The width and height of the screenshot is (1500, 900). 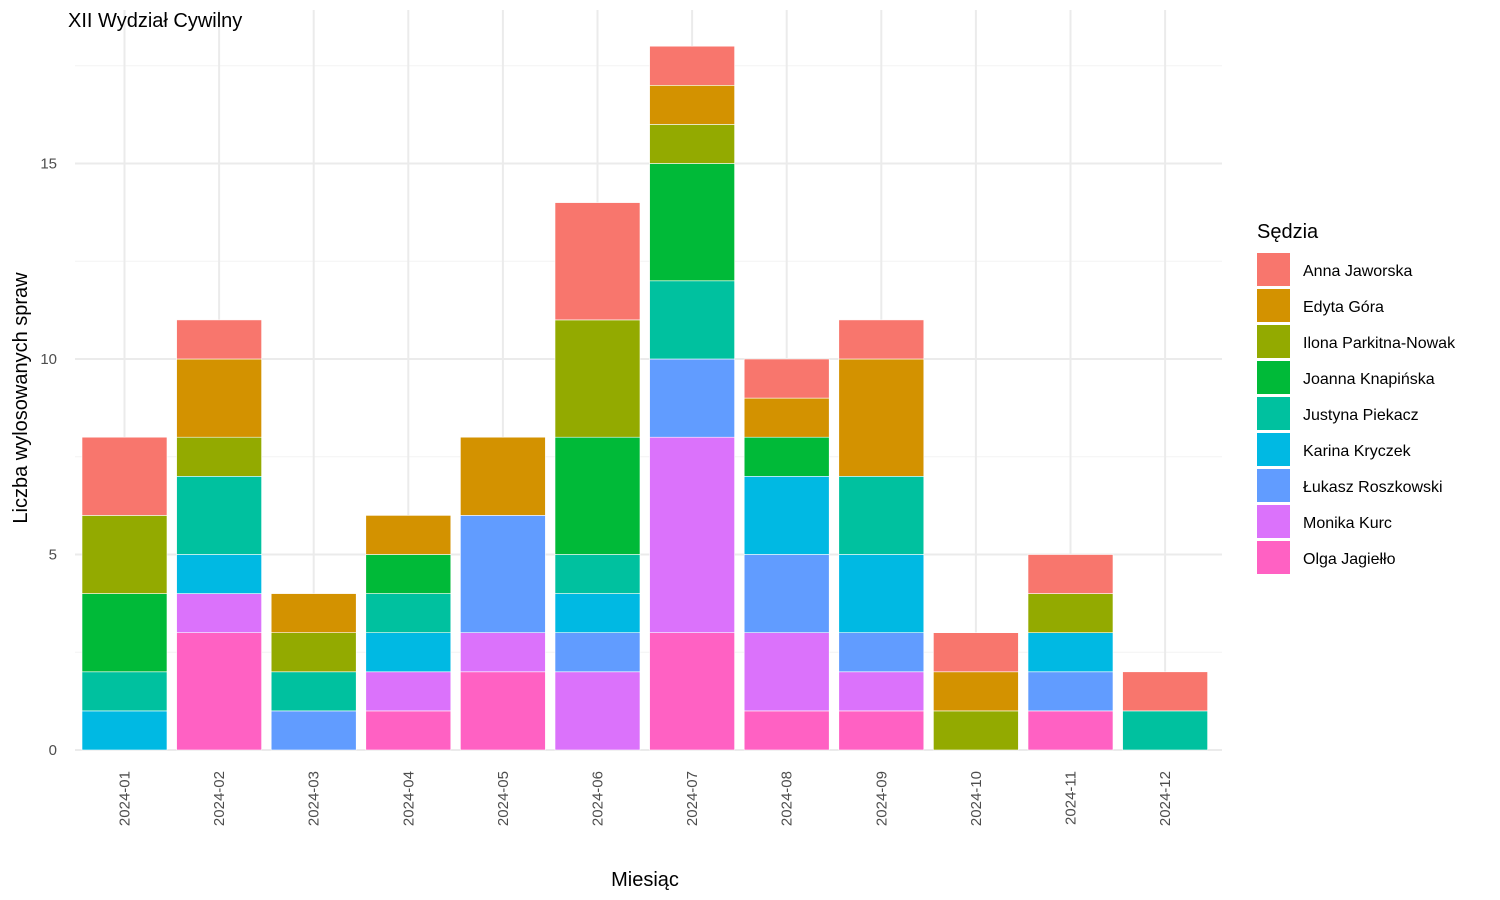 I want to click on legend-item: Joanna Knapińska, so click(x=1346, y=377).